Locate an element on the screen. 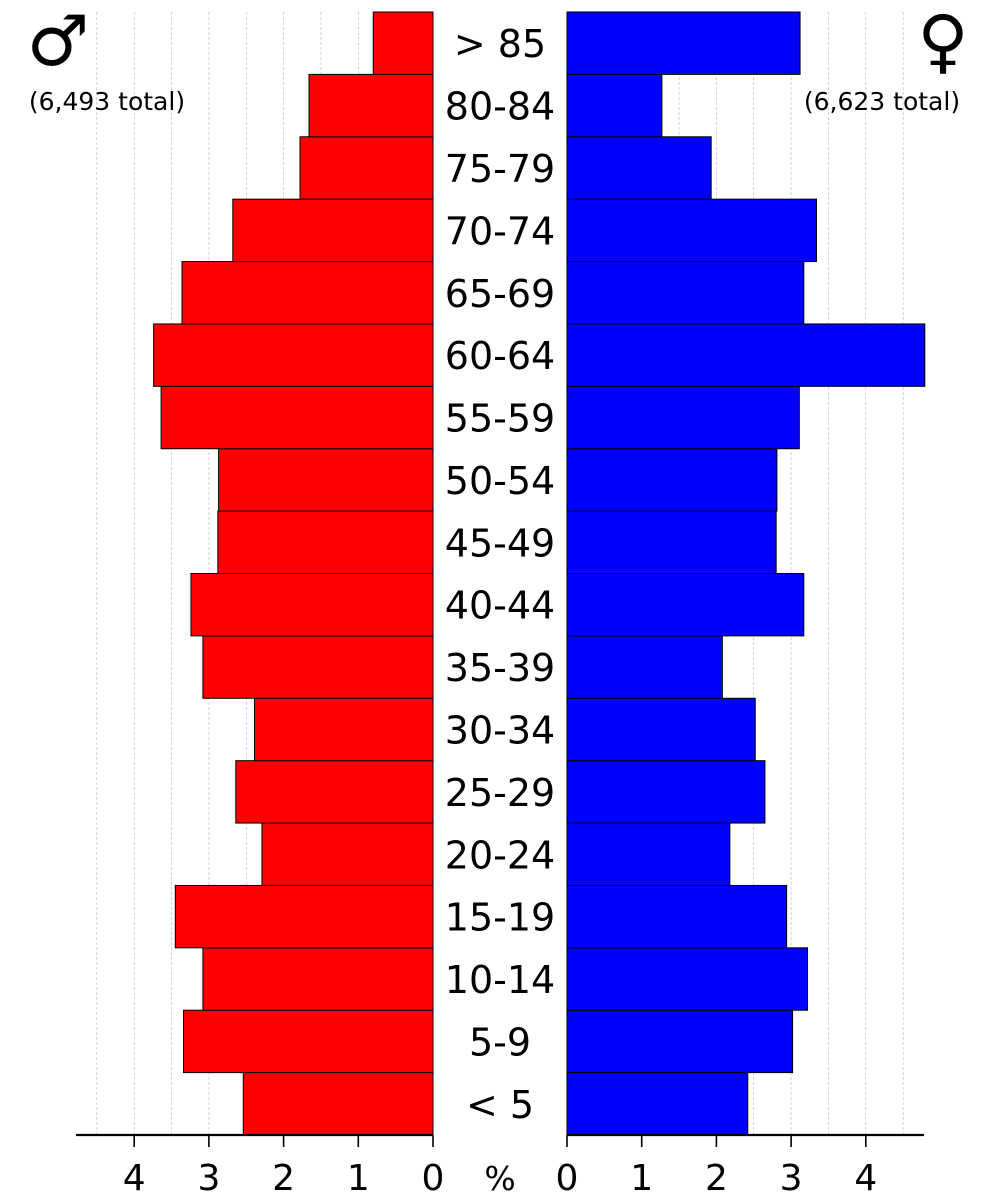 The width and height of the screenshot is (1000, 1200). age-group-label: 25-29 is located at coordinates (500, 793).